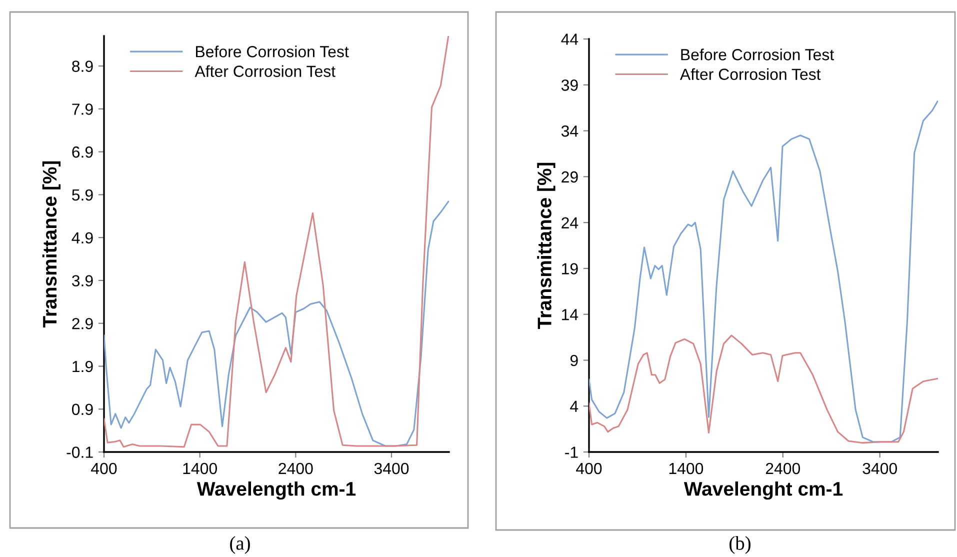 Image resolution: width=957 pixels, height=557 pixels. I want to click on y-tick-label: 3.9, so click(82, 280).